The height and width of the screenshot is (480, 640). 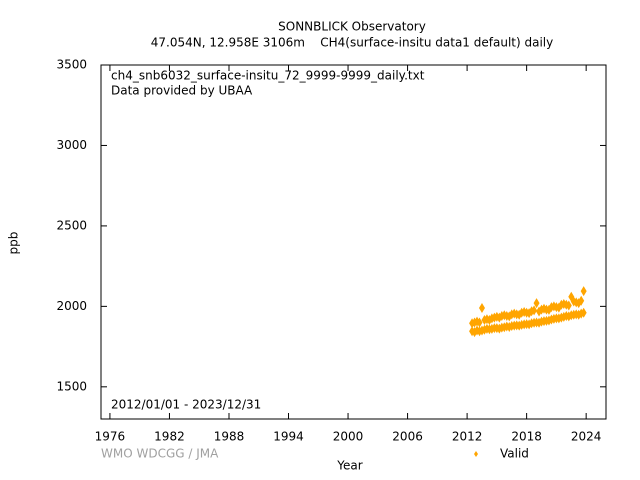 I want to click on annotation: Data provided by UBAA, so click(x=182, y=91).